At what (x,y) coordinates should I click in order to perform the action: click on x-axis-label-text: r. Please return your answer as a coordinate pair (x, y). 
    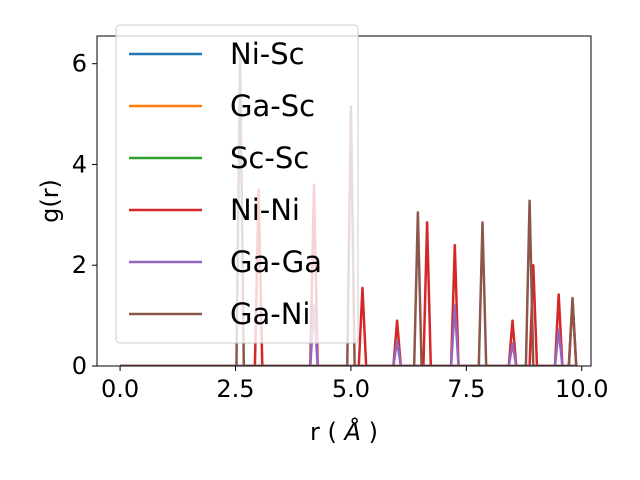
    Looking at the image, I should click on (315, 432).